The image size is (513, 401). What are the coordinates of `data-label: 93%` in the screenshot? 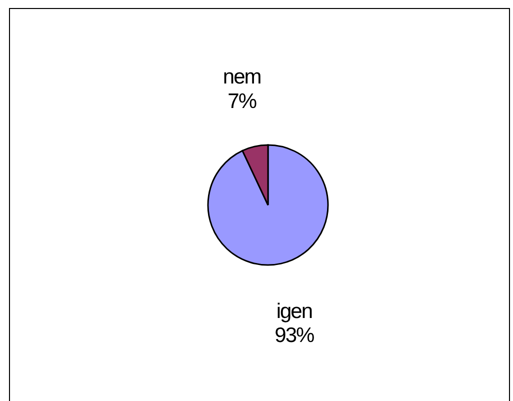 It's located at (294, 336).